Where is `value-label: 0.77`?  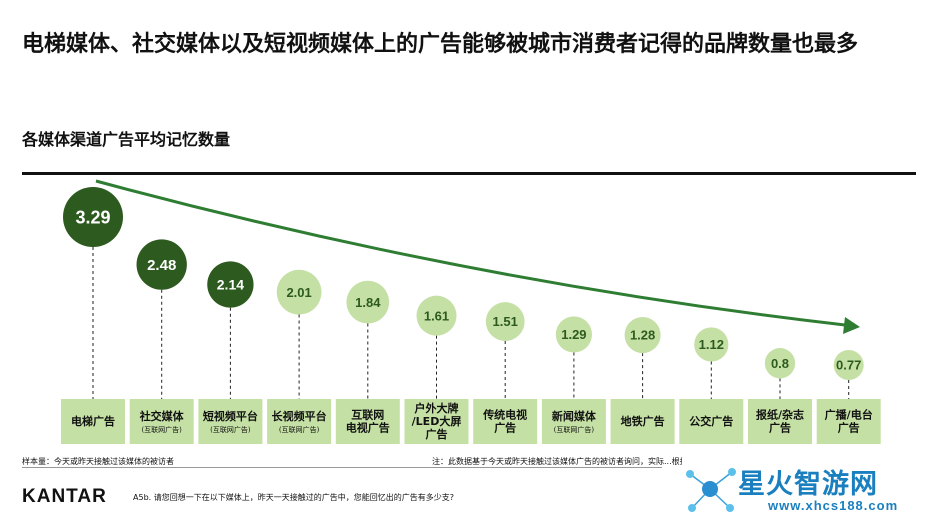
value-label: 0.77 is located at coordinates (848, 365).